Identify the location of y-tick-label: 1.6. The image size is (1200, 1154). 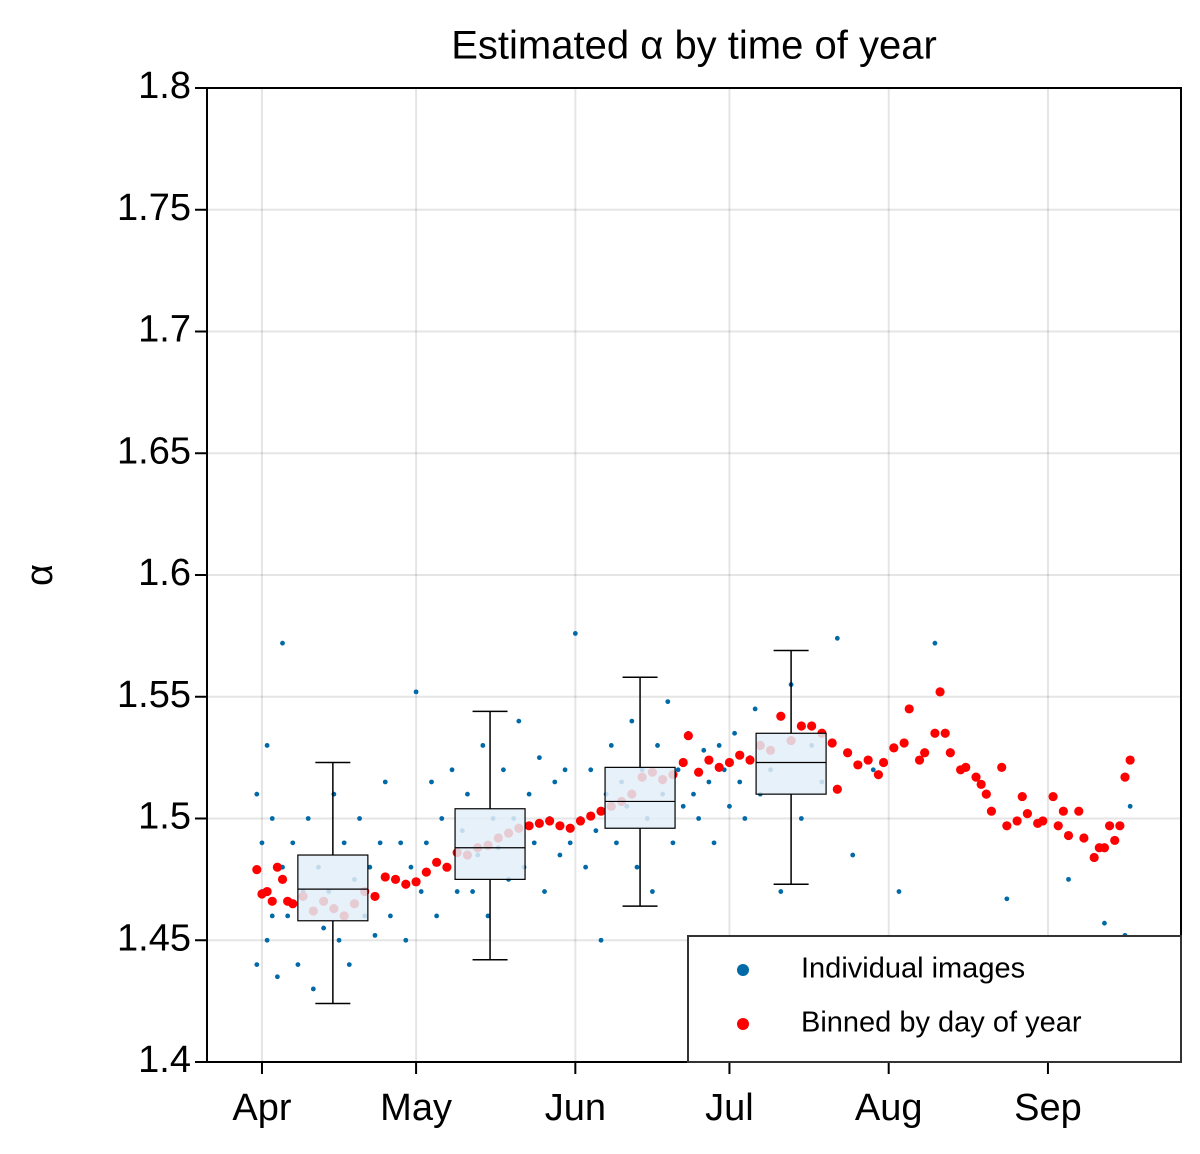
(164, 573).